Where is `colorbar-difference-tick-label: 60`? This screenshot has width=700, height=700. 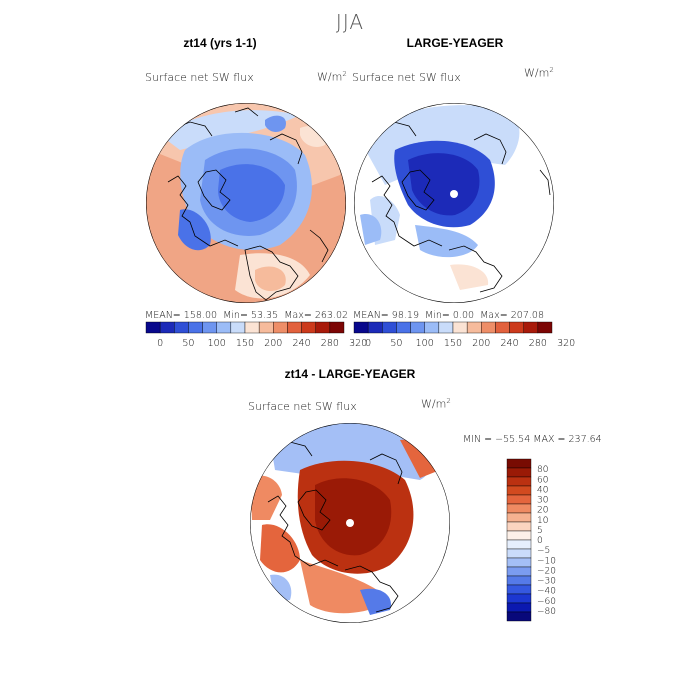
colorbar-difference-tick-label: 60 is located at coordinates (542, 480).